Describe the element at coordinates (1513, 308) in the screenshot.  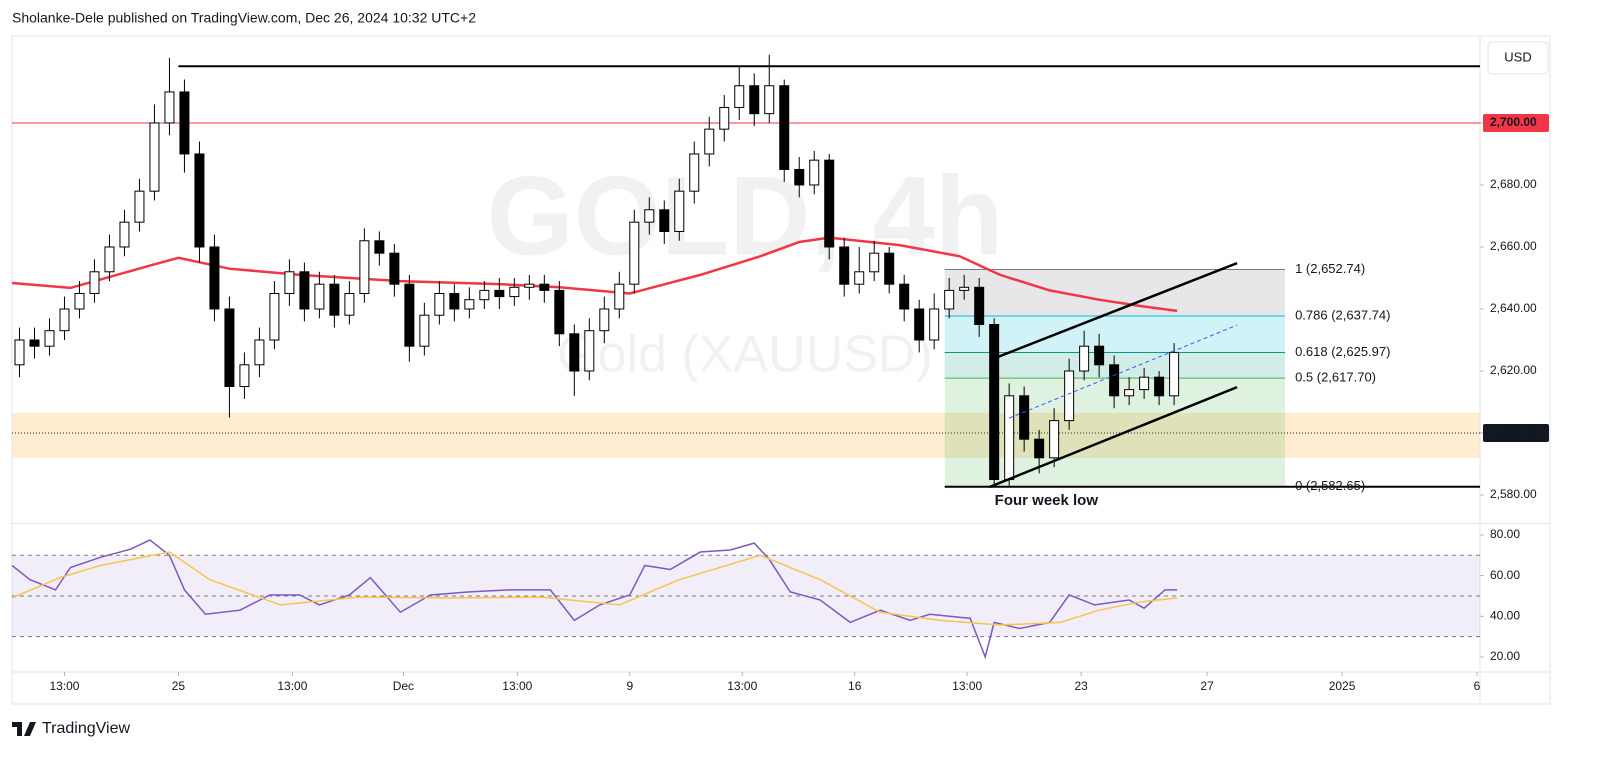
I see `y-tick-label: 2,640.00` at that location.